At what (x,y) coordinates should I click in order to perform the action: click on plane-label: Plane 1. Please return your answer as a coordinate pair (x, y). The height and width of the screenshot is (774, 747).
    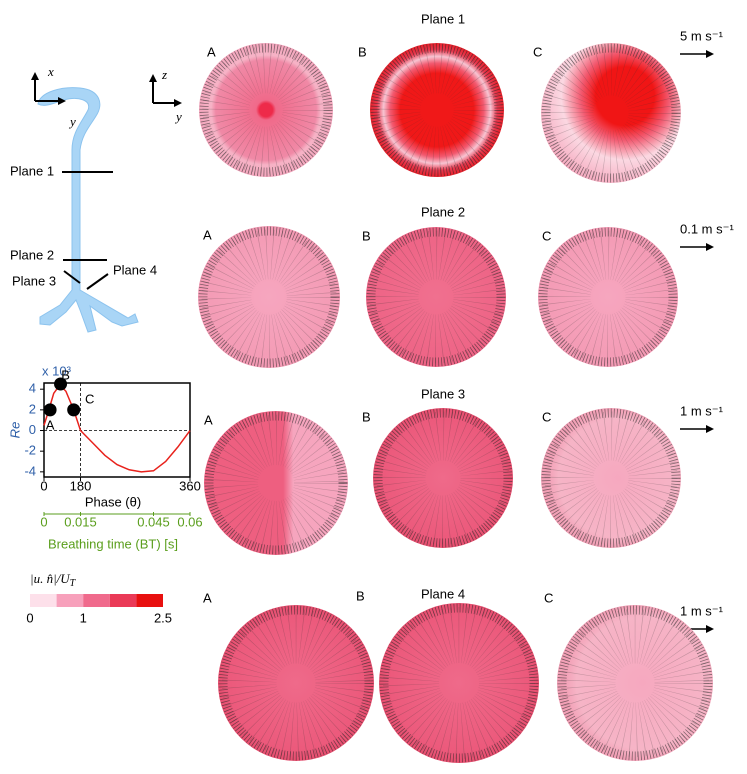
    Looking at the image, I should click on (32, 170).